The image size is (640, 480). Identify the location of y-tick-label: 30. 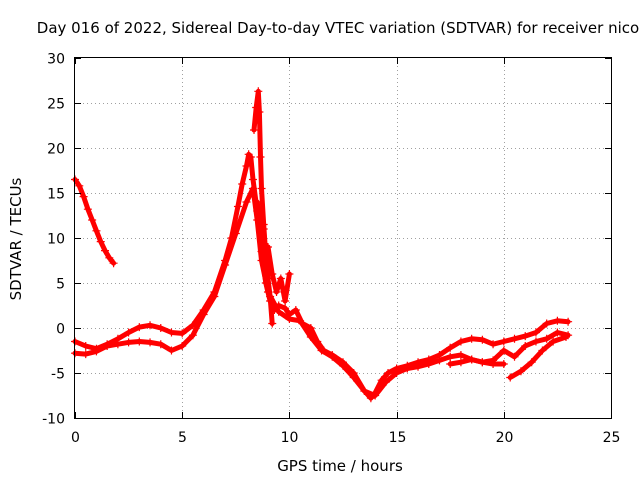
(56, 60).